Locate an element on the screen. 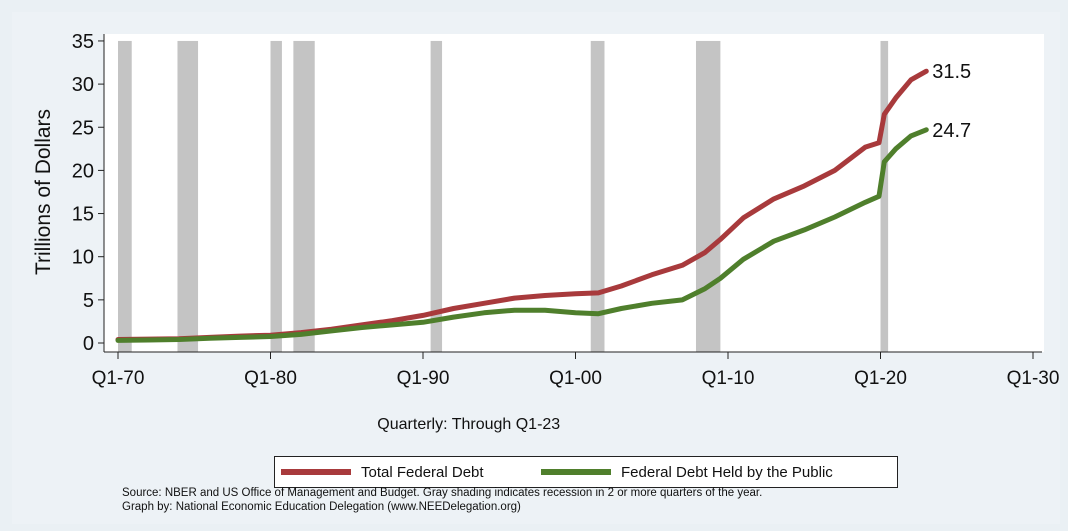 The width and height of the screenshot is (1068, 531). legend-label-public-debt: Federal Debt Held by the Public is located at coordinates (727, 472).